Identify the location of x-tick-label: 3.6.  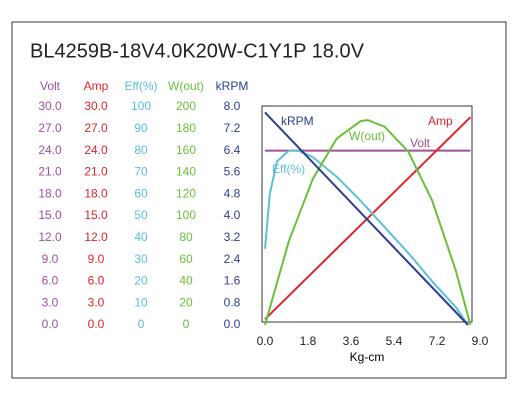
(351, 341).